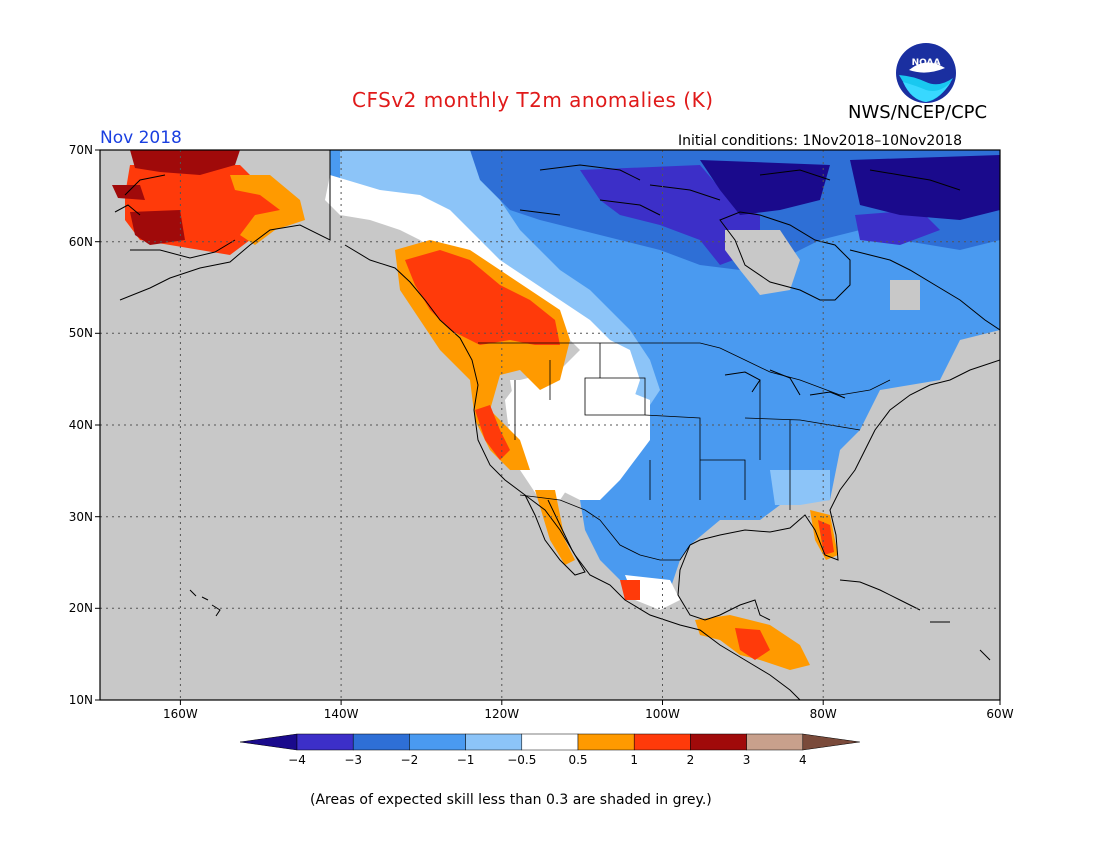  What do you see at coordinates (81, 333) in the screenshot?
I see `lat-label: 50N` at bounding box center [81, 333].